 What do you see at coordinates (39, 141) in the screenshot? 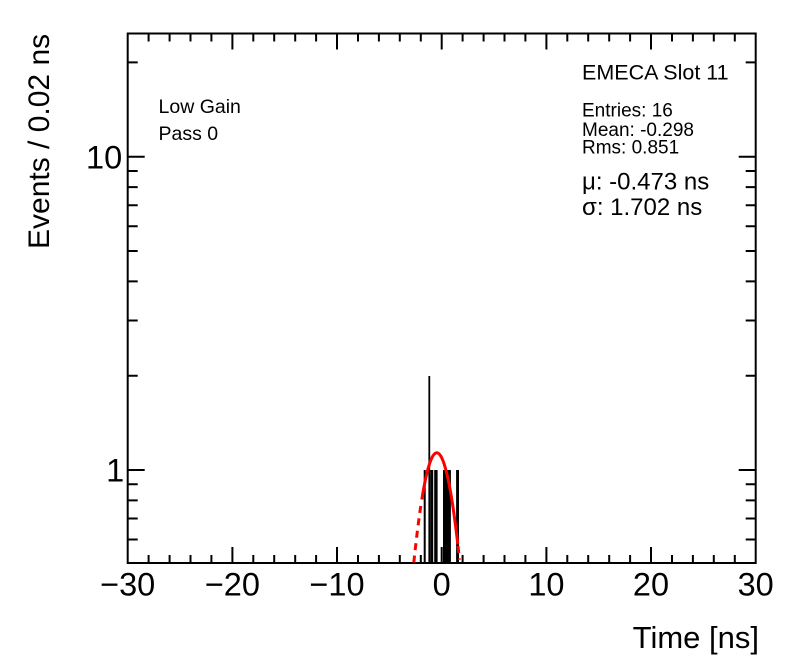
I see `svg-text: Events / 0.02 ns` at bounding box center [39, 141].